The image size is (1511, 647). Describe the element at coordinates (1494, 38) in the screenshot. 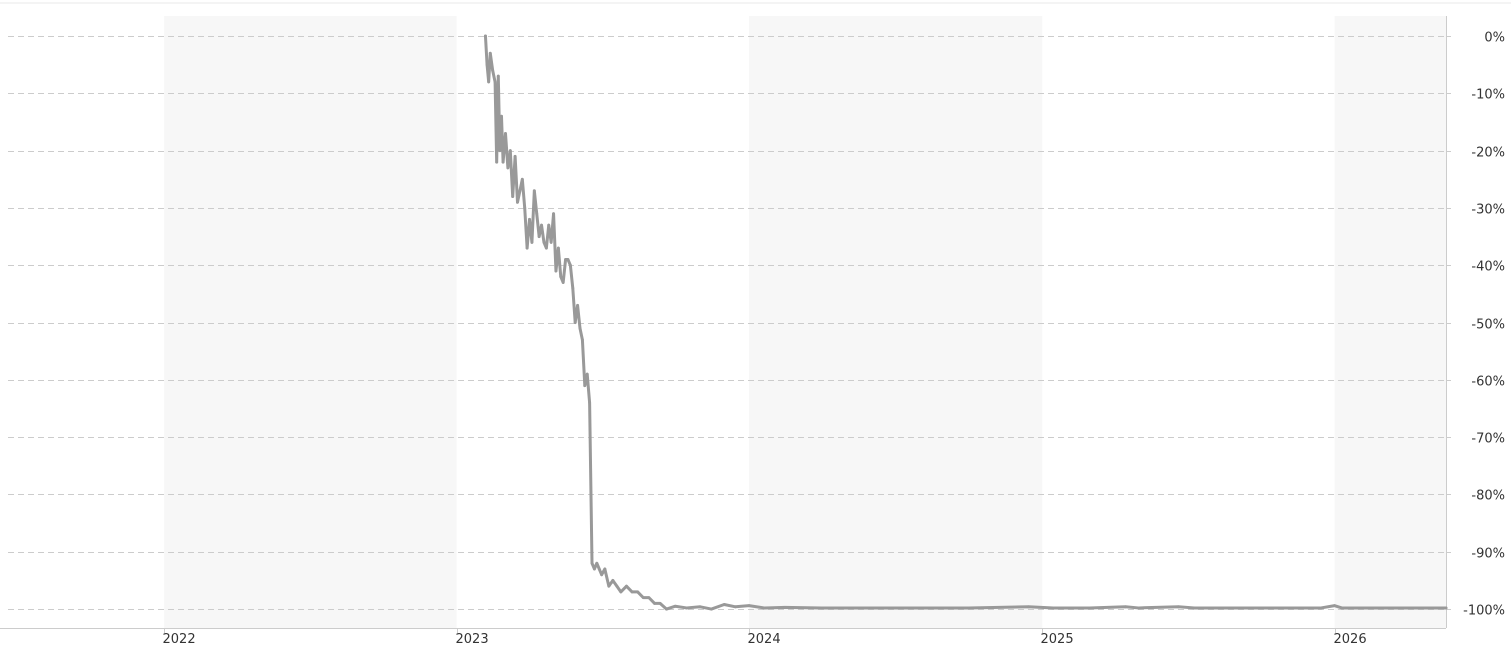

I see `y-tick-label: 0%` at that location.